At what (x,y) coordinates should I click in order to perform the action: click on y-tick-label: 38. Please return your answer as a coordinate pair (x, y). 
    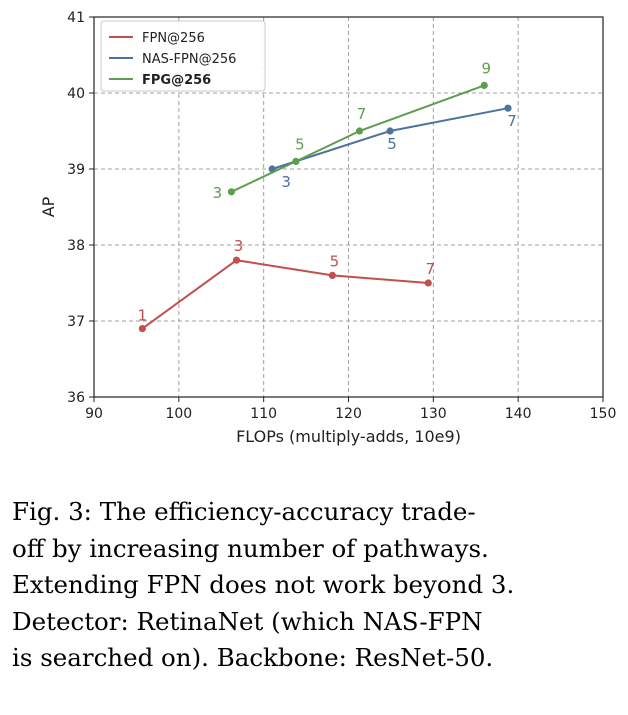
    Looking at the image, I should click on (76, 246).